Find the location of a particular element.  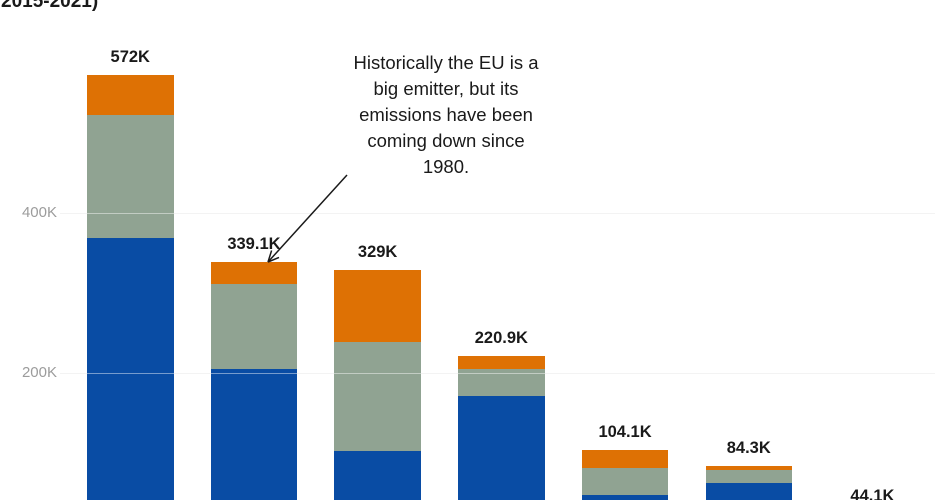

gridline-400K is located at coordinates (497, 213).